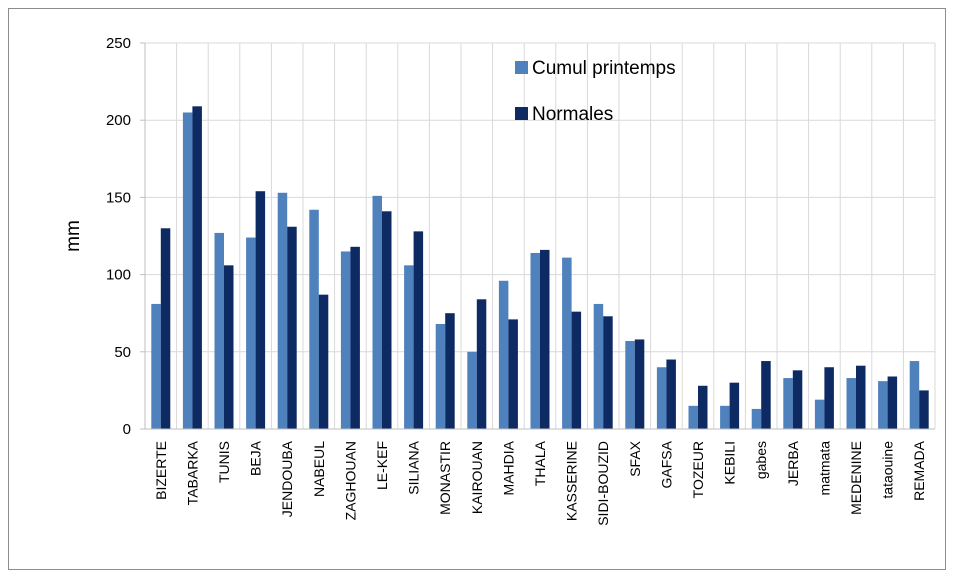 Image resolution: width=956 pixels, height=580 pixels. What do you see at coordinates (161, 470) in the screenshot?
I see `x-category-label: BIZERTE` at bounding box center [161, 470].